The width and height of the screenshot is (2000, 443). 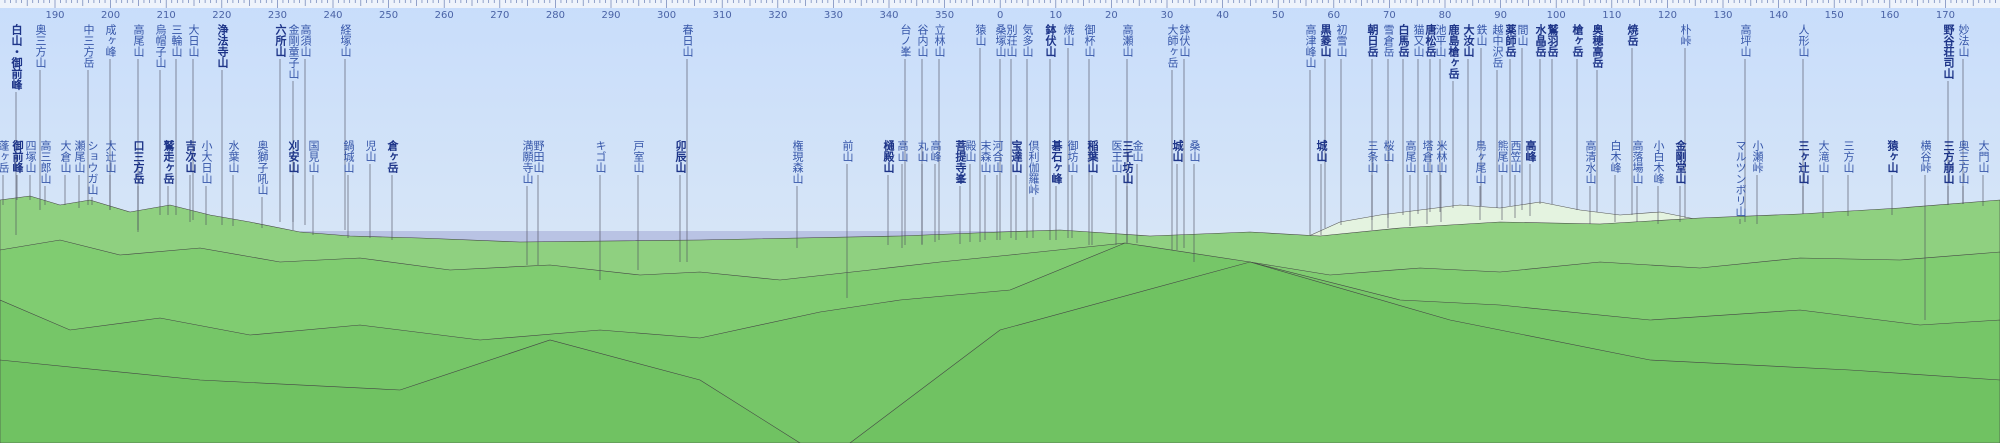 I want to click on peak-label: 間山, so click(x=1522, y=35).